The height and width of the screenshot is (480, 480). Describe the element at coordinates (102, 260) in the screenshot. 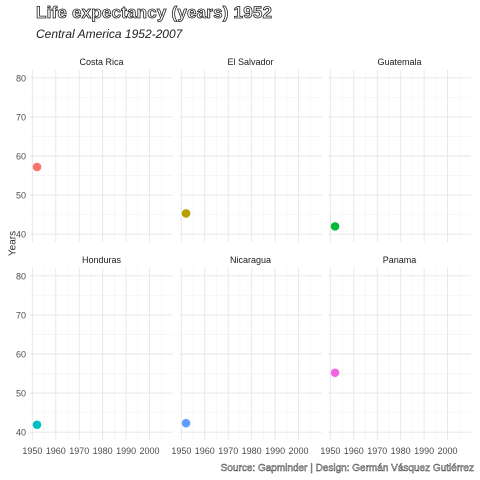

I see `facet-label: Honduras` at that location.